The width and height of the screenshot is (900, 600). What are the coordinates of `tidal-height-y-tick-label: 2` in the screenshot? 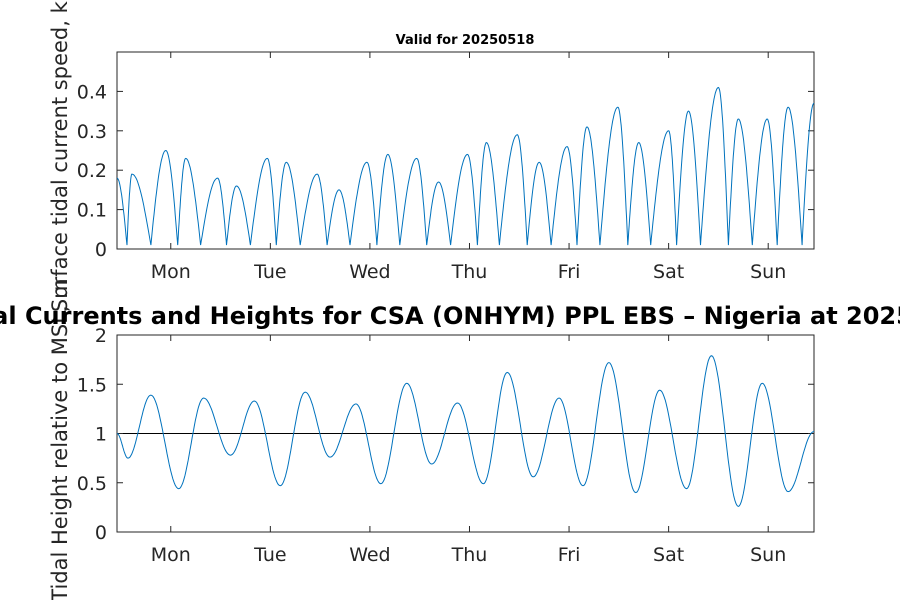 It's located at (101, 336).